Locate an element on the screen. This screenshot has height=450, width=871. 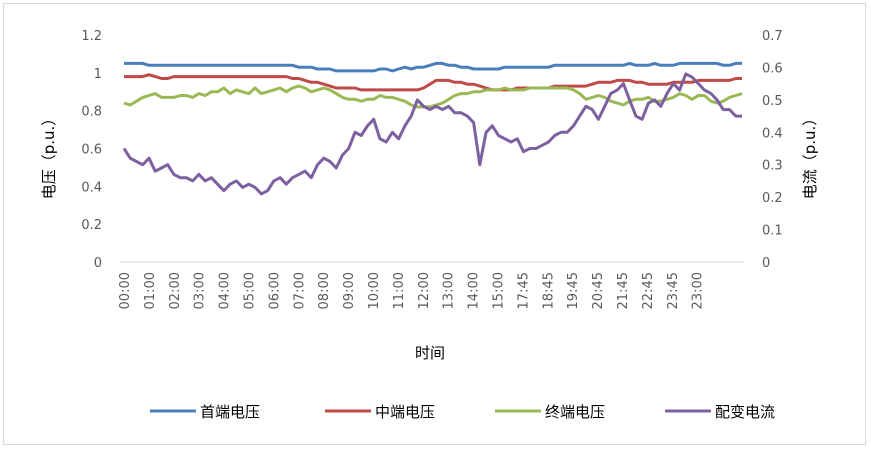
right-y-tick-label: 0.2 is located at coordinates (772, 198).